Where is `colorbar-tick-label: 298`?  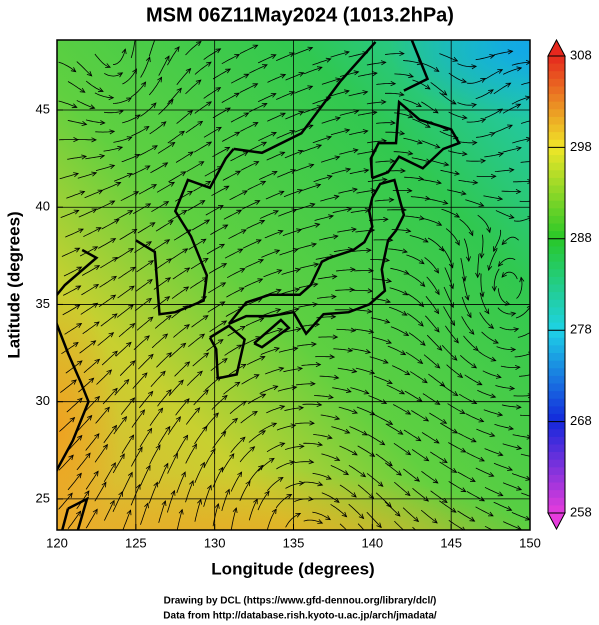 colorbar-tick-label: 298 is located at coordinates (581, 146).